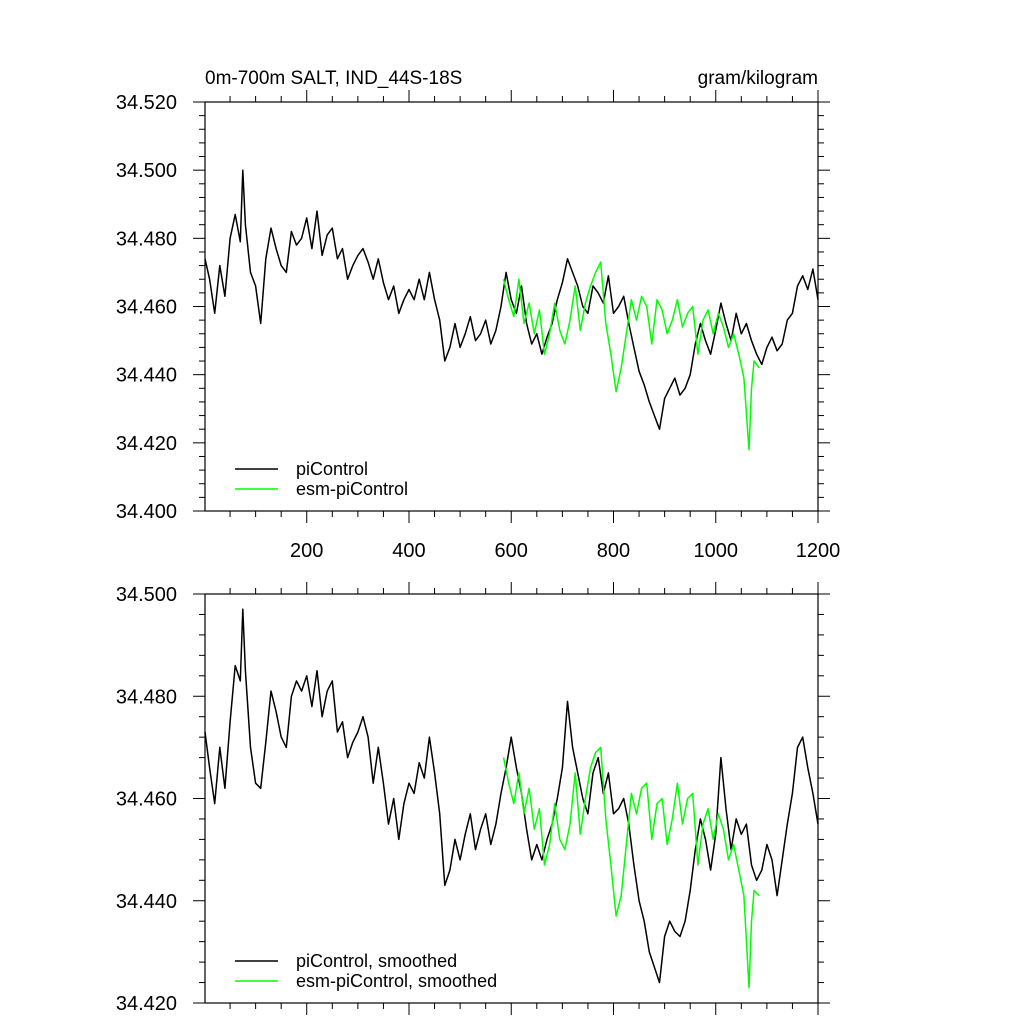 This screenshot has width=1024, height=1024. Describe the element at coordinates (511, 551) in the screenshot. I see `x-tick-label: 600` at that location.